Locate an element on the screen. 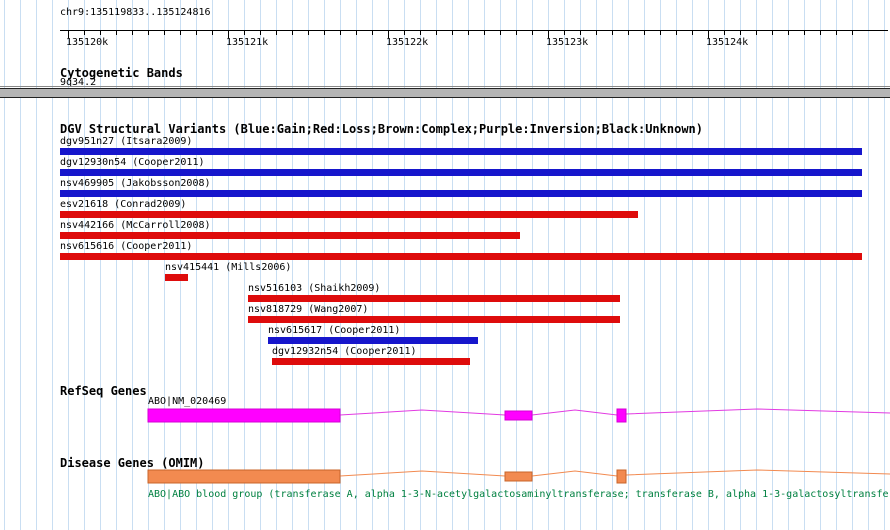 Image resolution: width=890 pixels, height=530 pixels. region-coordinates: chr9:135119833..135124816 is located at coordinates (135, 12).